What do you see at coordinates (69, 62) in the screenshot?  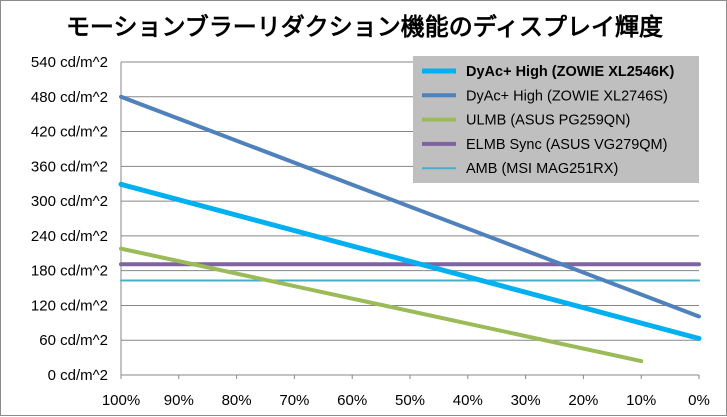 I see `y-tick-label: 540 cd/m^2` at bounding box center [69, 62].